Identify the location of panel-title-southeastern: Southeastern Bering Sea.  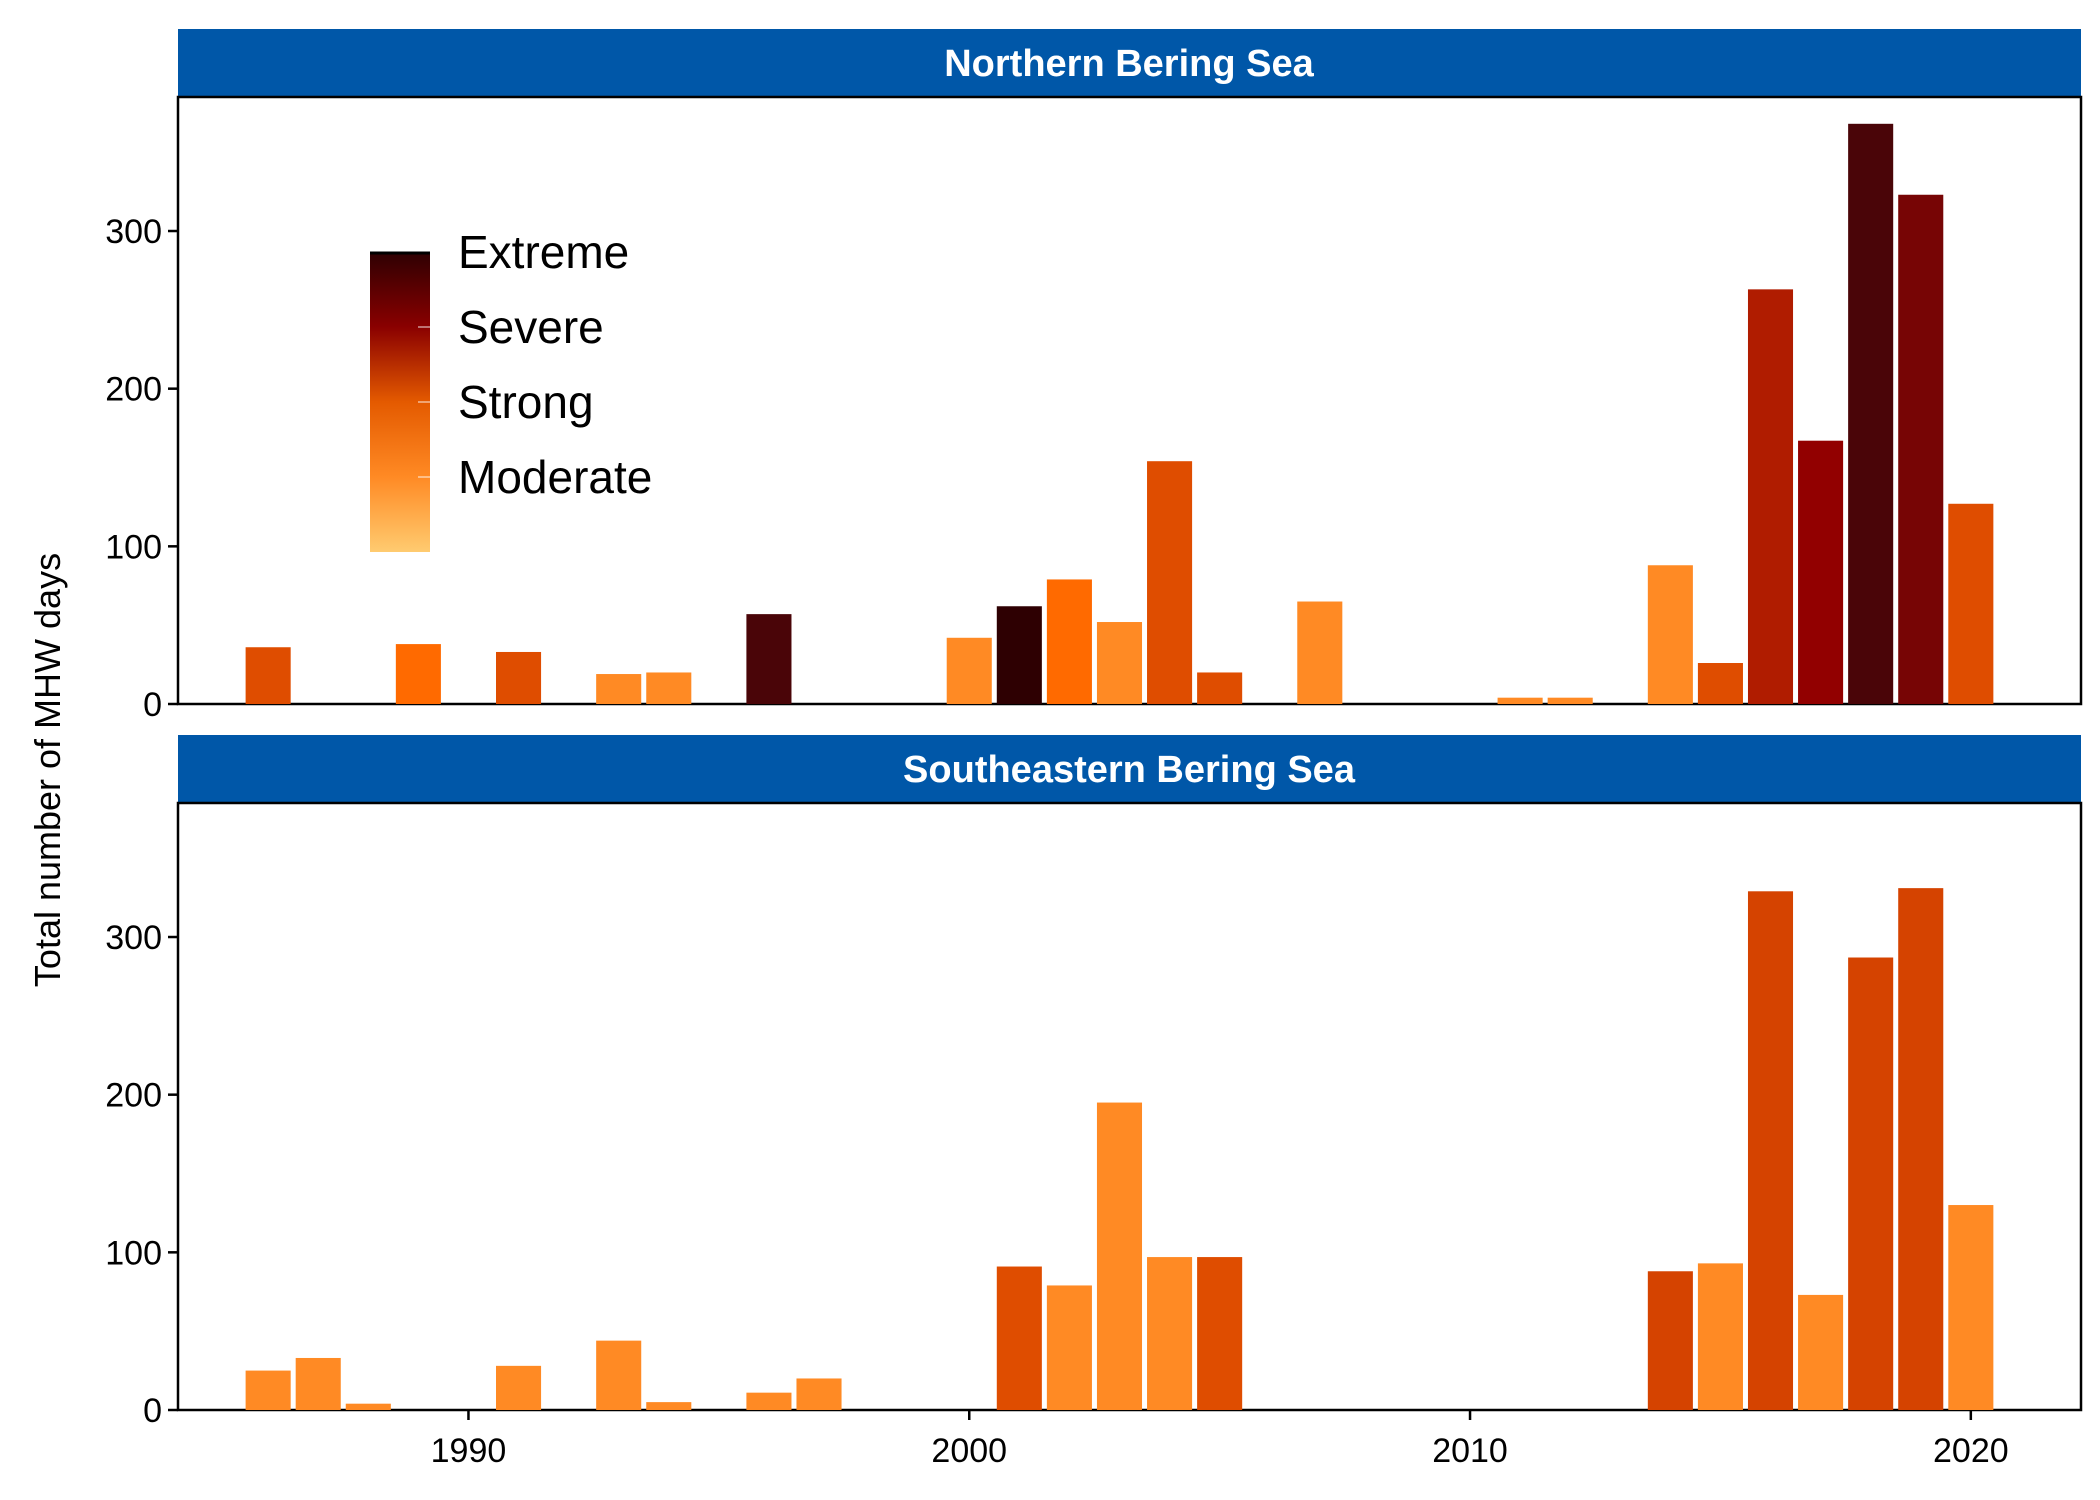
(1129, 770).